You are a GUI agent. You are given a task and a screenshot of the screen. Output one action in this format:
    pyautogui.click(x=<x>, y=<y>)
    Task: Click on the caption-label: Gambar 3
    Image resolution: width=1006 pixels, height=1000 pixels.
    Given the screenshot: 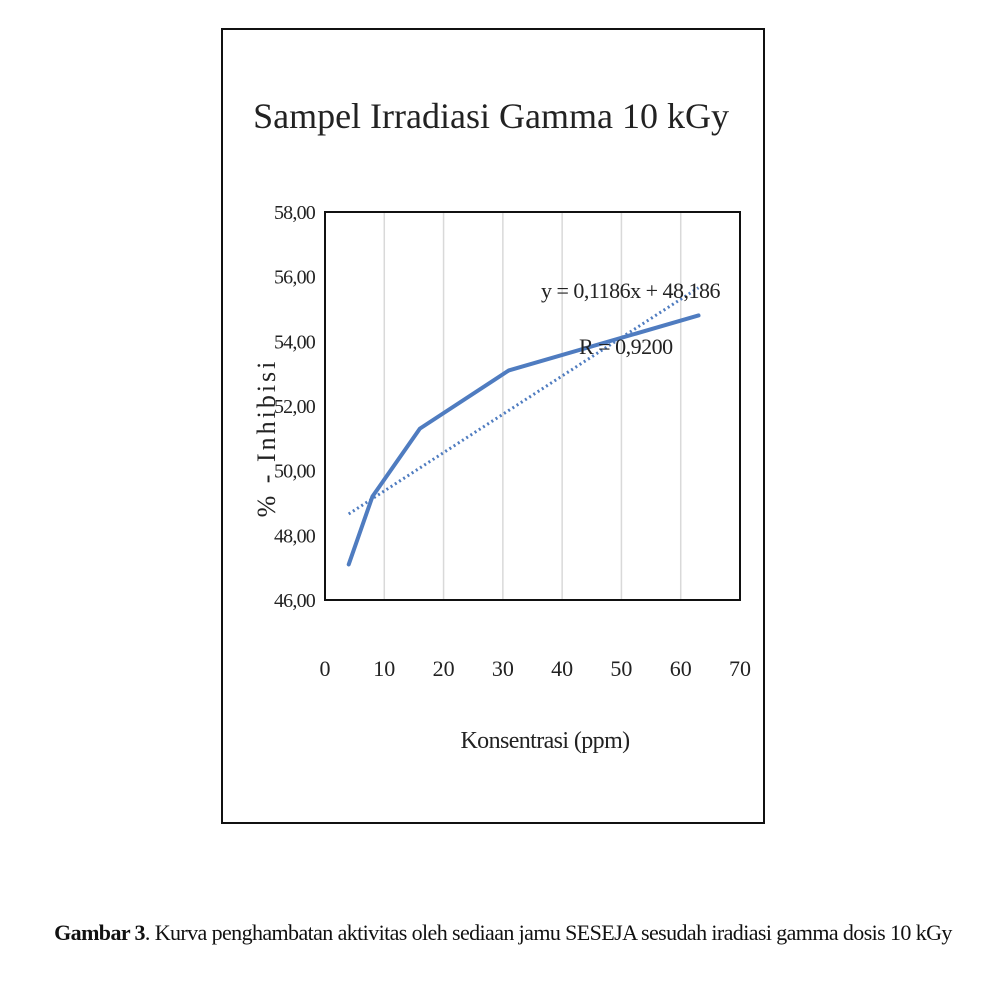 What is the action you would take?
    pyautogui.click(x=99, y=932)
    